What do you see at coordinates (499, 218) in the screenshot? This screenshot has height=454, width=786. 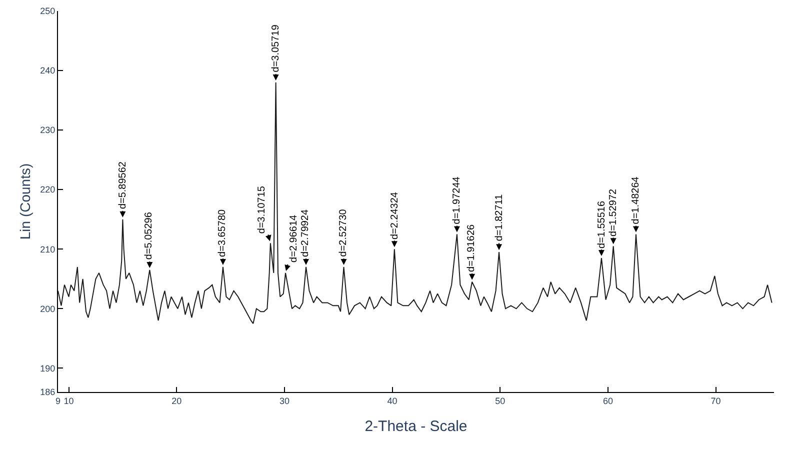 I see `annotation: d=1.82711` at bounding box center [499, 218].